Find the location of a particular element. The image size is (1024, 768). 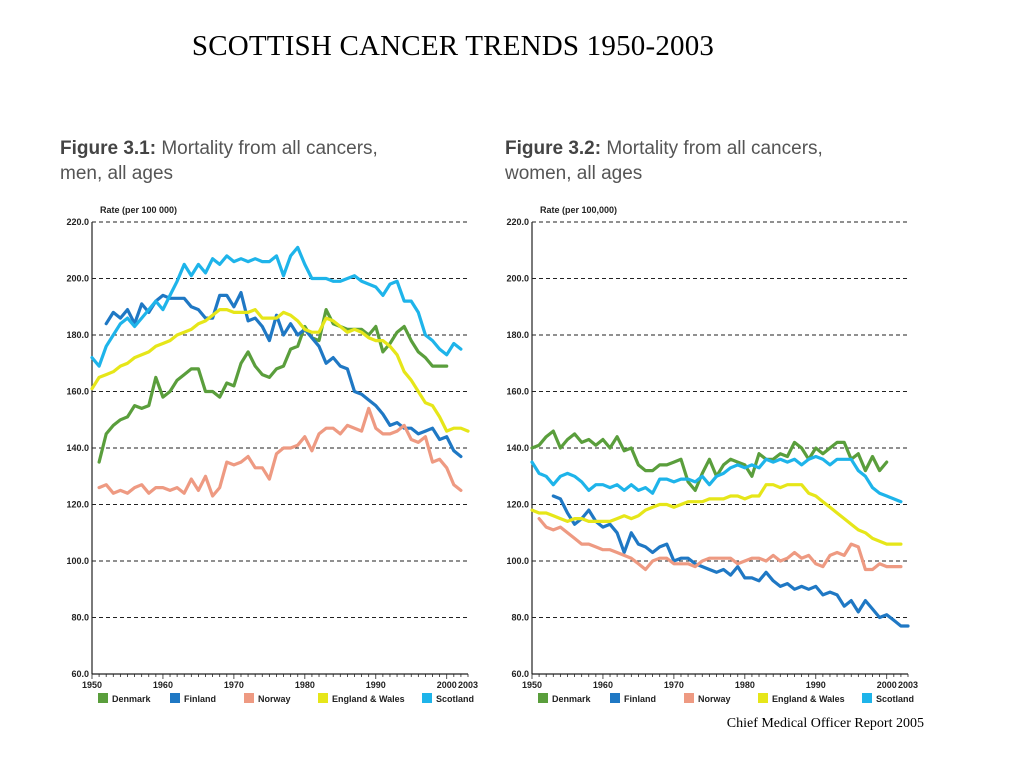

chart2-xtick-label: 1950 is located at coordinates (532, 685).